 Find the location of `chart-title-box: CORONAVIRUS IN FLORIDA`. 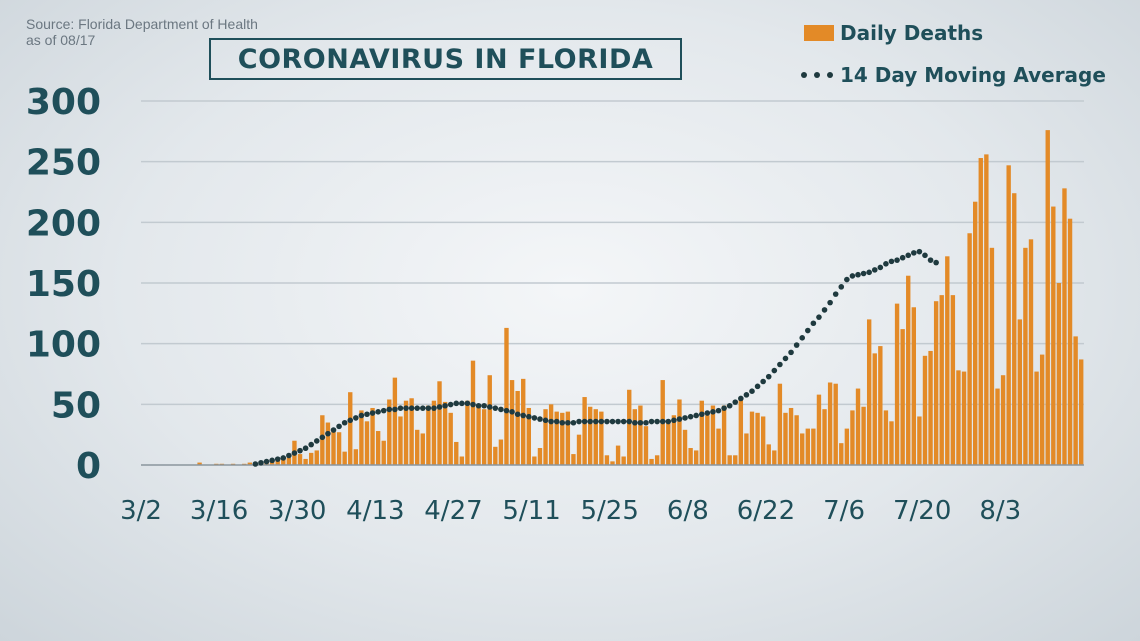

chart-title-box: CORONAVIRUS IN FLORIDA is located at coordinates (445, 59).